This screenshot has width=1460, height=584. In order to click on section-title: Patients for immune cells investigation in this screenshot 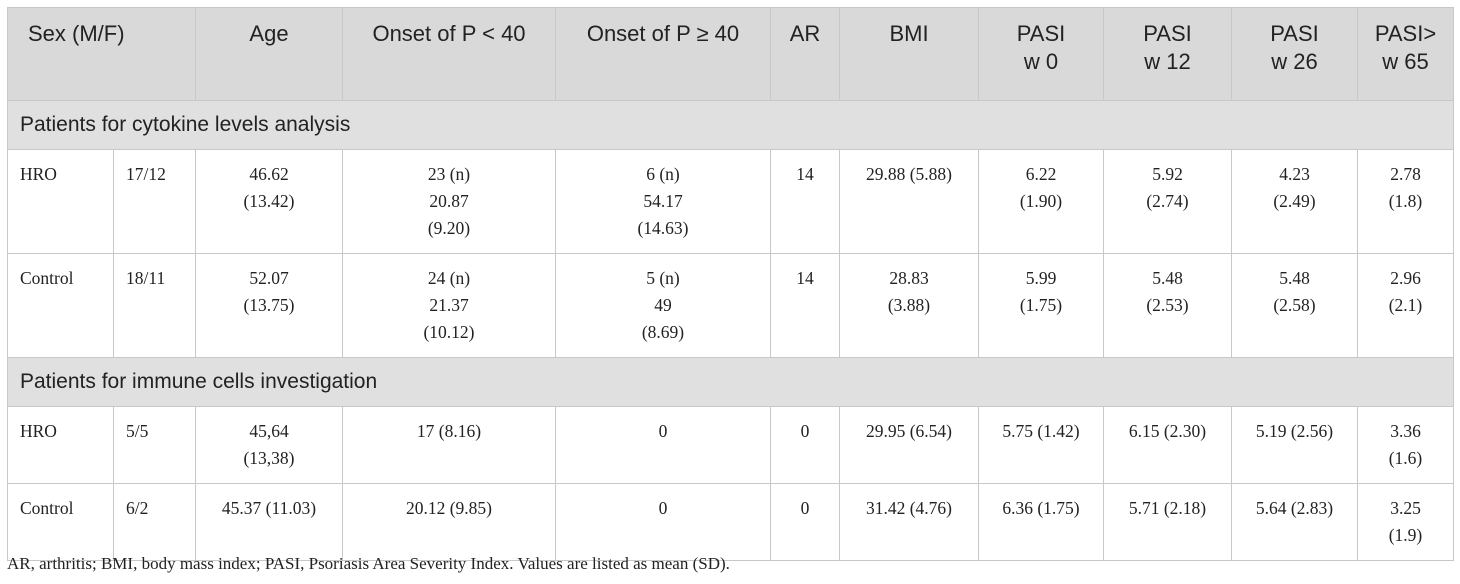, I will do `click(730, 382)`.